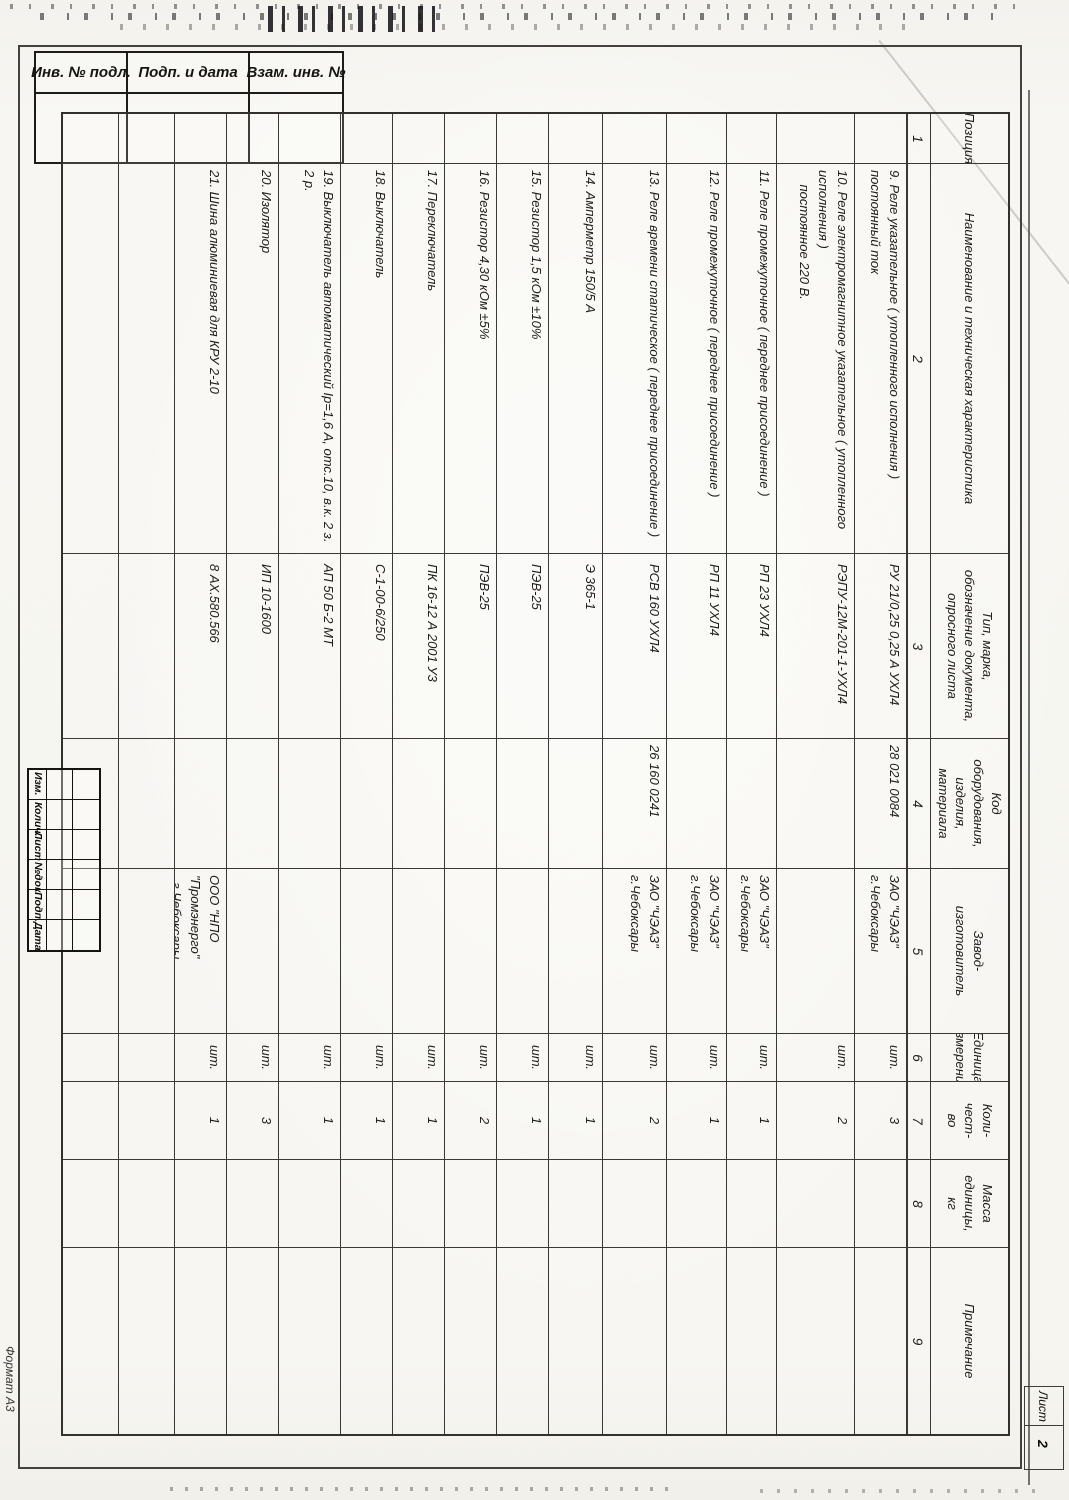 This screenshot has width=1069, height=1500. Describe the element at coordinates (520, 27) in the screenshot. I see `scan-noise-top` at that location.